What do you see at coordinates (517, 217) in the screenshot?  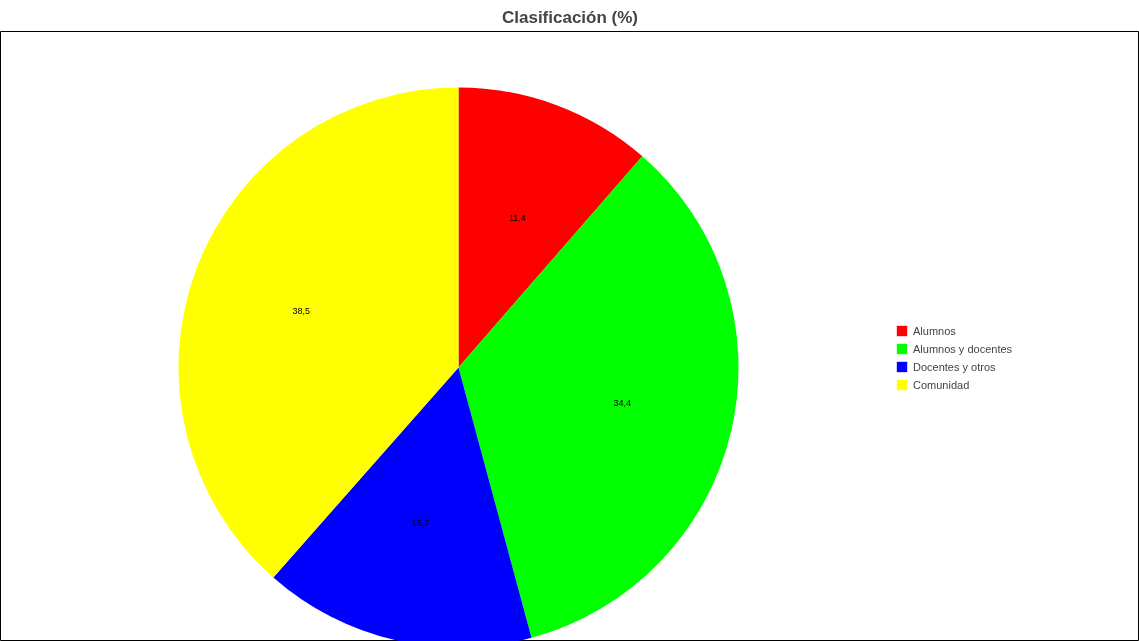 I see `data-label: 11,4` at bounding box center [517, 217].